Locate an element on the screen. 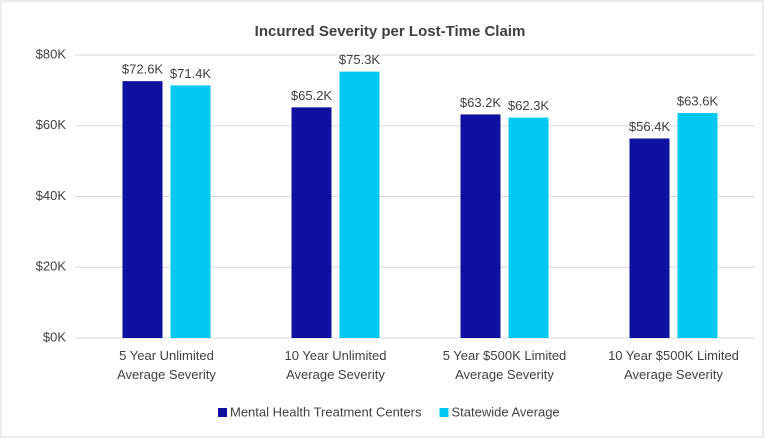  data-label: $75.3K is located at coordinates (360, 59).